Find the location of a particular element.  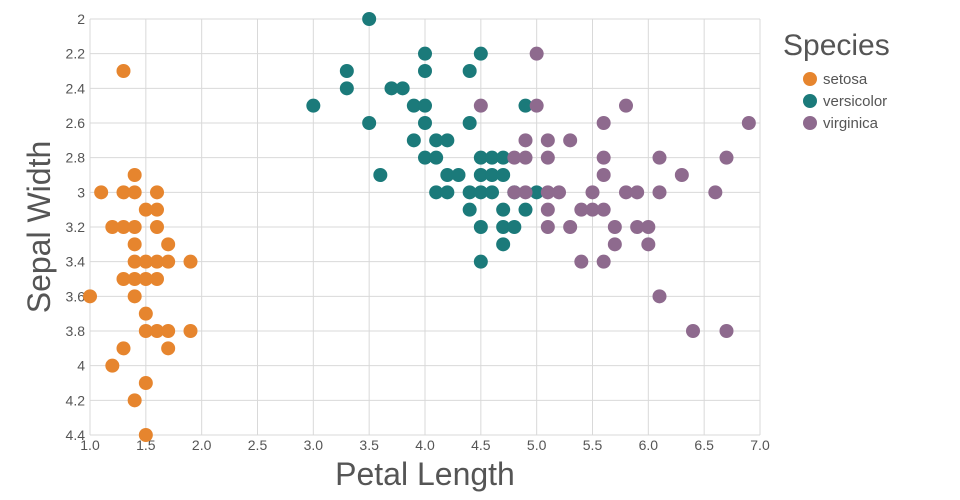

x-tick-label: 1.5 is located at coordinates (146, 445).